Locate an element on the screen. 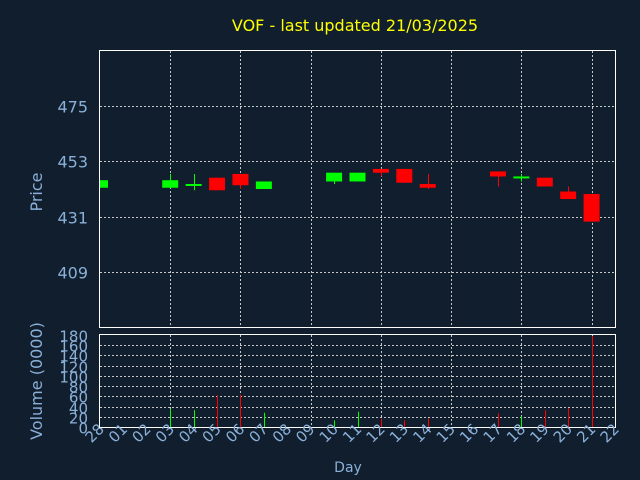 The width and height of the screenshot is (640, 480). price-tick-label: 431 is located at coordinates (72, 218).